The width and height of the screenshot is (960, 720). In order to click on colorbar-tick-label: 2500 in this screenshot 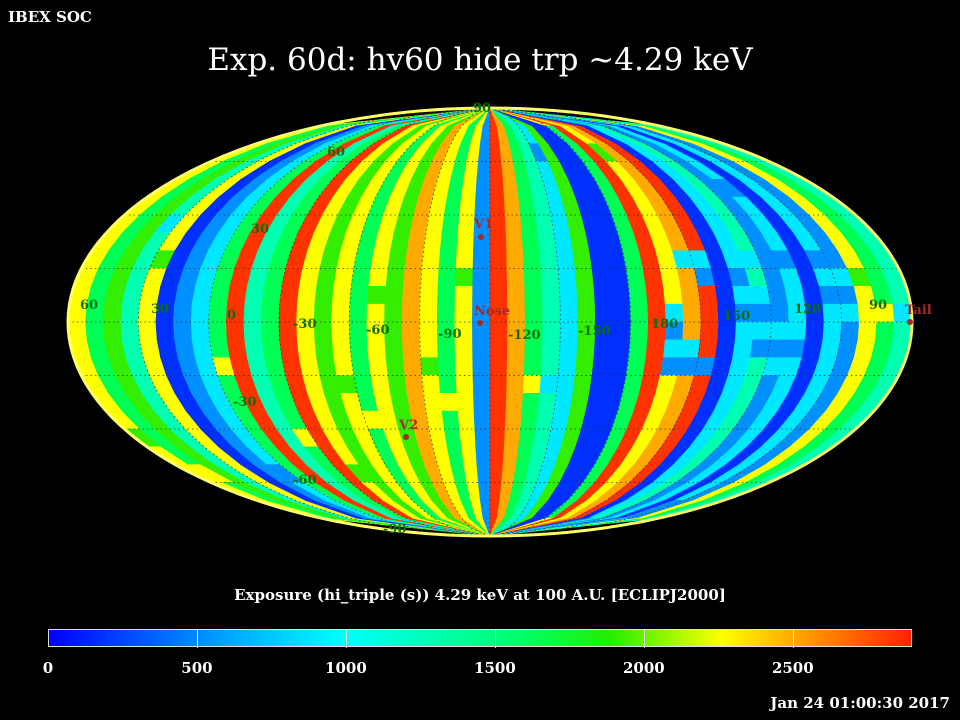, I will do `click(792, 668)`.